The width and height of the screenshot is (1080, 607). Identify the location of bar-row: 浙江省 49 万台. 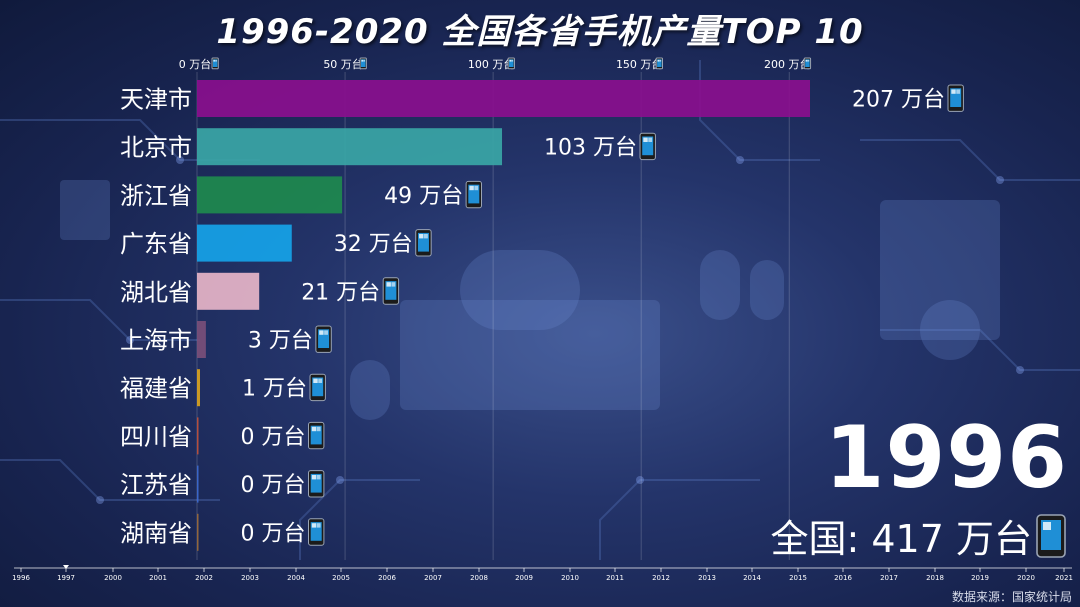
(301, 195).